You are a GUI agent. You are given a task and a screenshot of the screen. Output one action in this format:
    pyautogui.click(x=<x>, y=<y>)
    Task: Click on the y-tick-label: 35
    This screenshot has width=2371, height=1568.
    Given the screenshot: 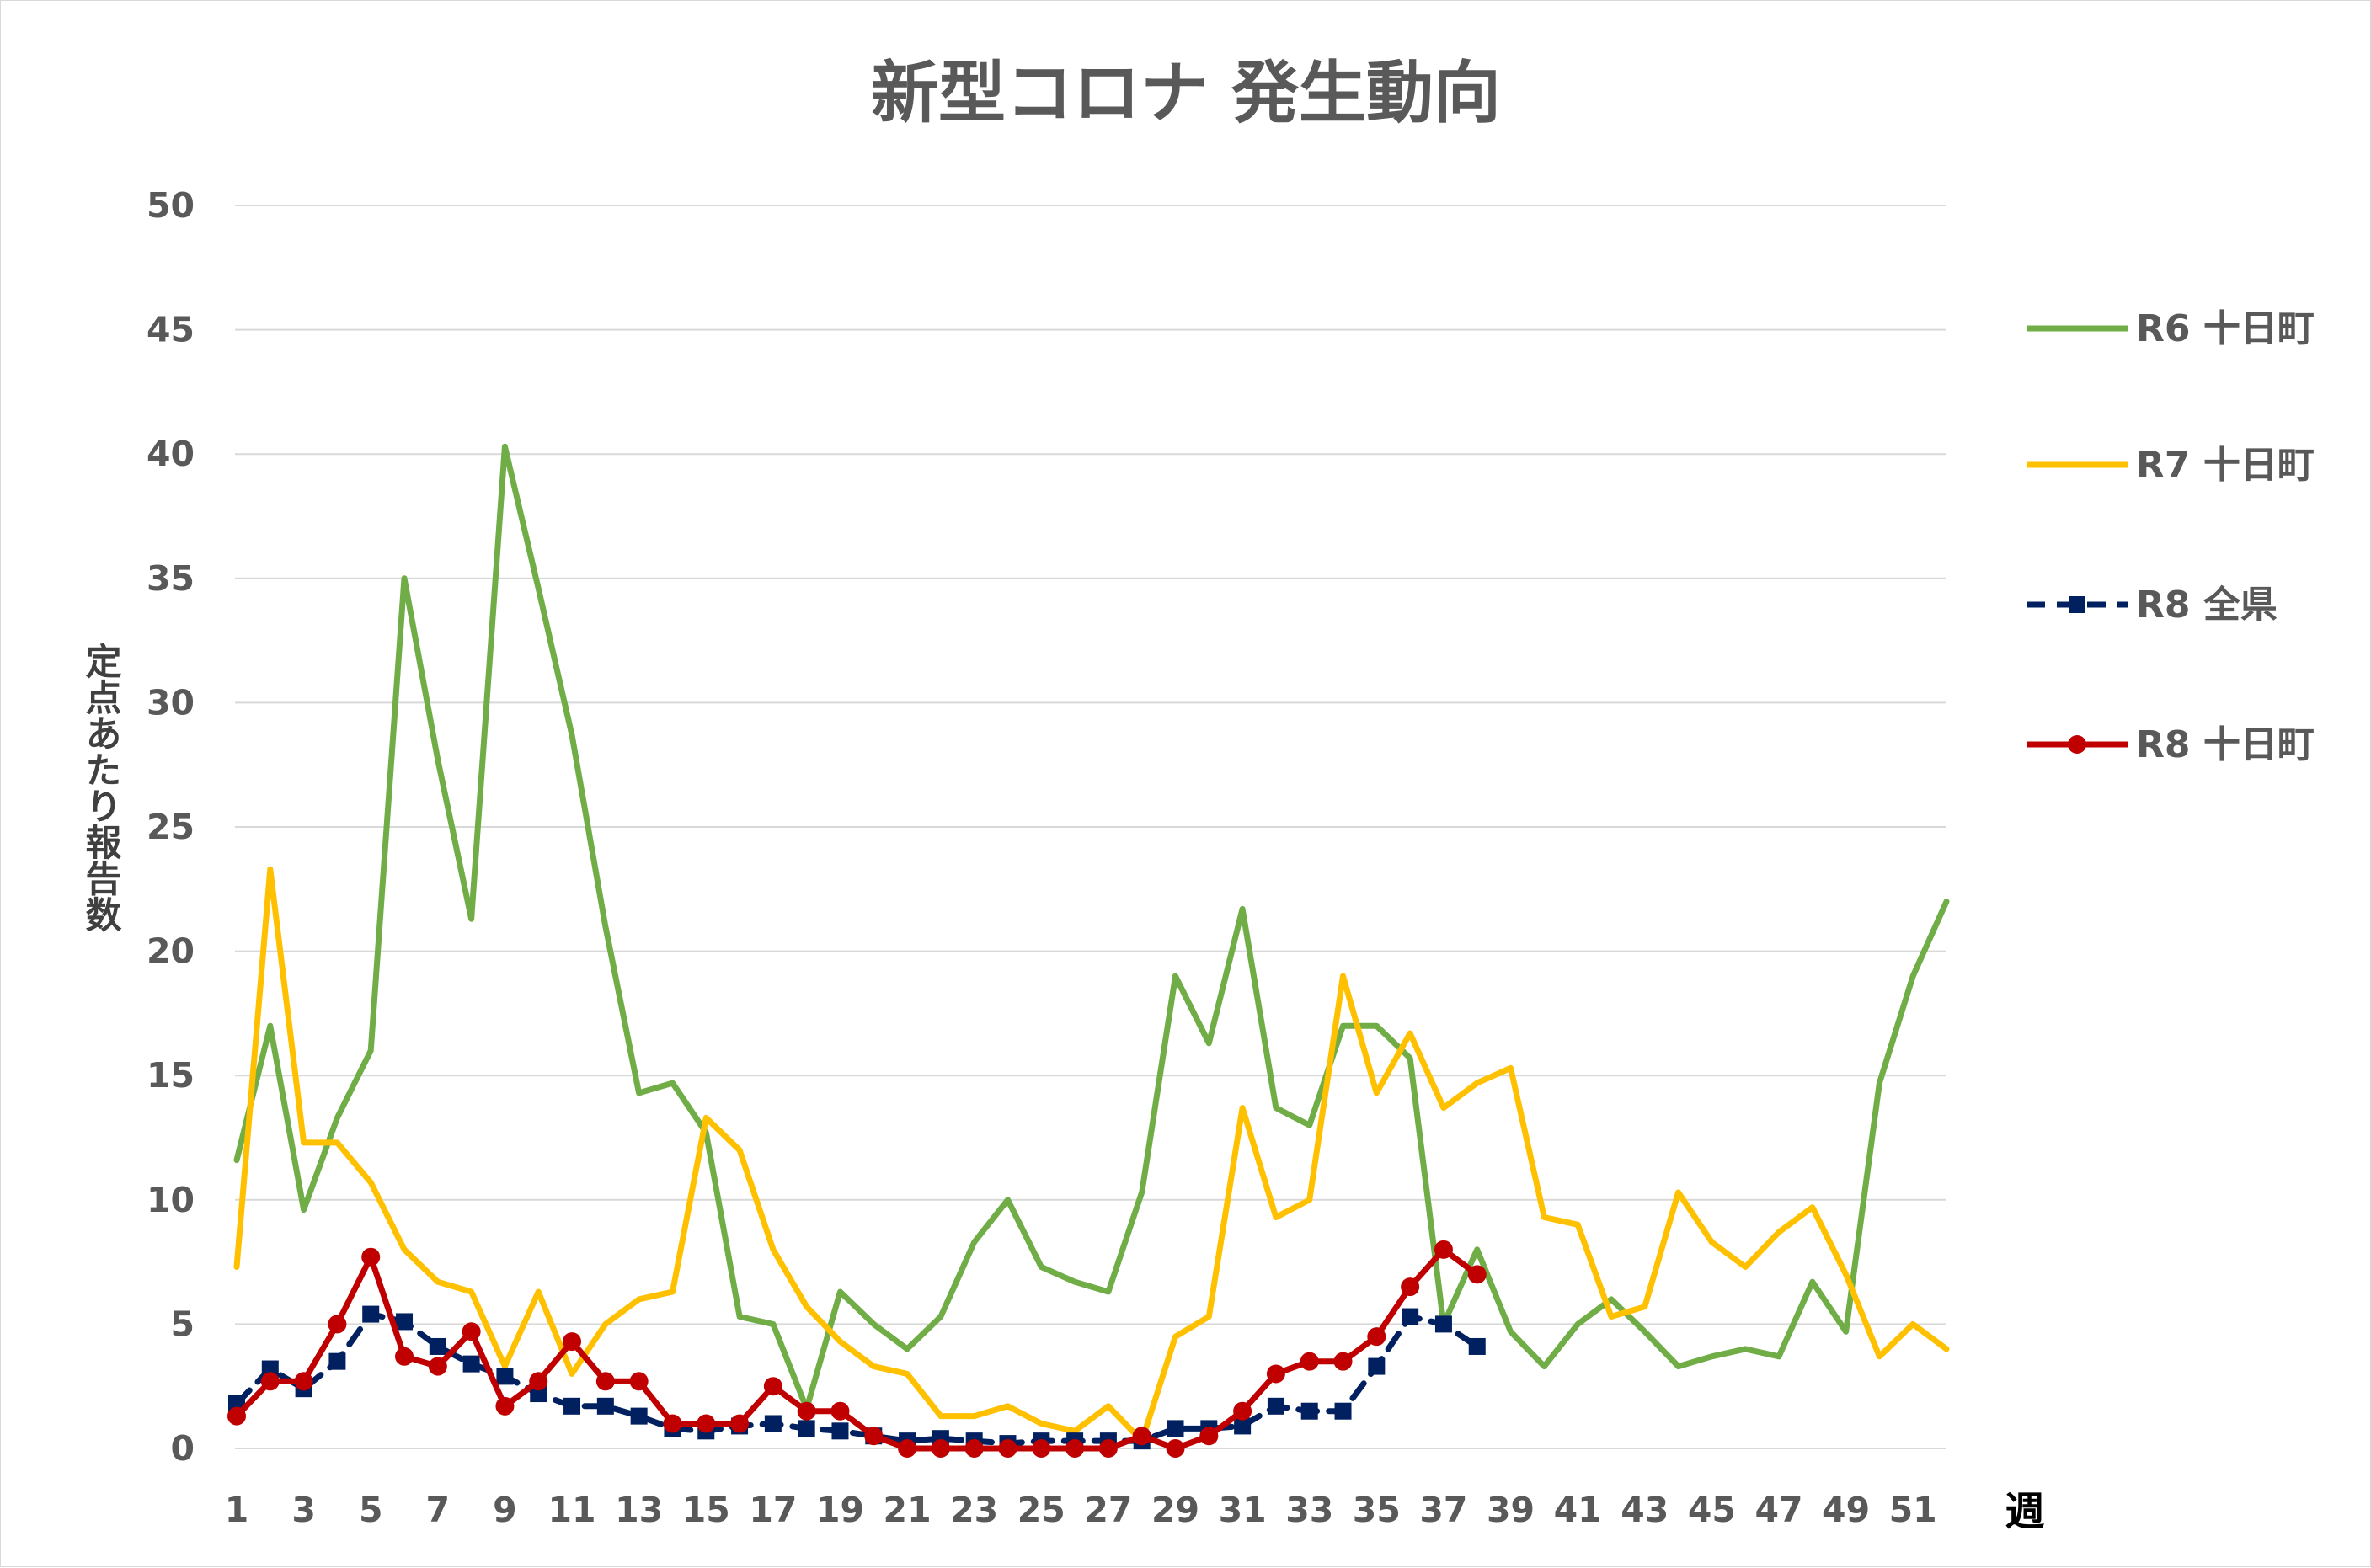 What is the action you would take?
    pyautogui.click(x=171, y=578)
    